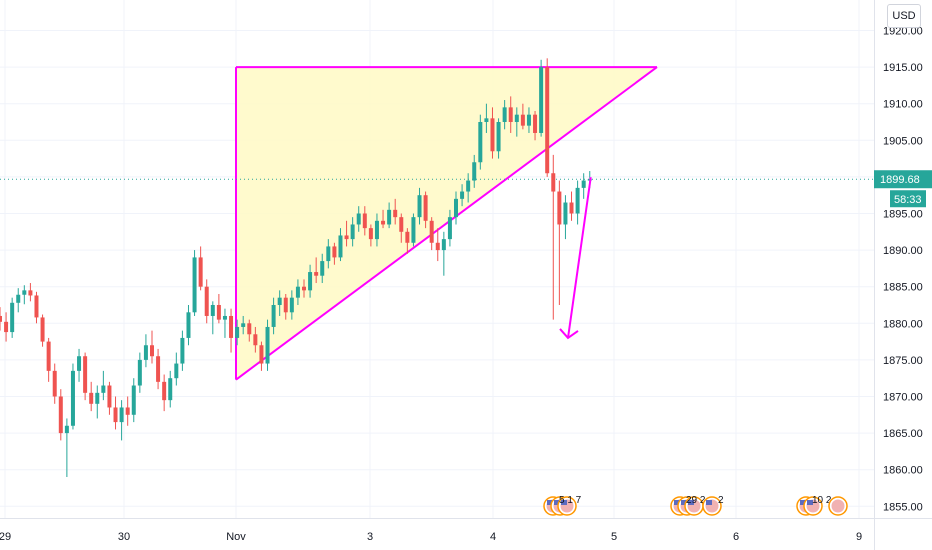  What do you see at coordinates (903, 471) in the screenshot?
I see `price-tick-label: 1860.00` at bounding box center [903, 471].